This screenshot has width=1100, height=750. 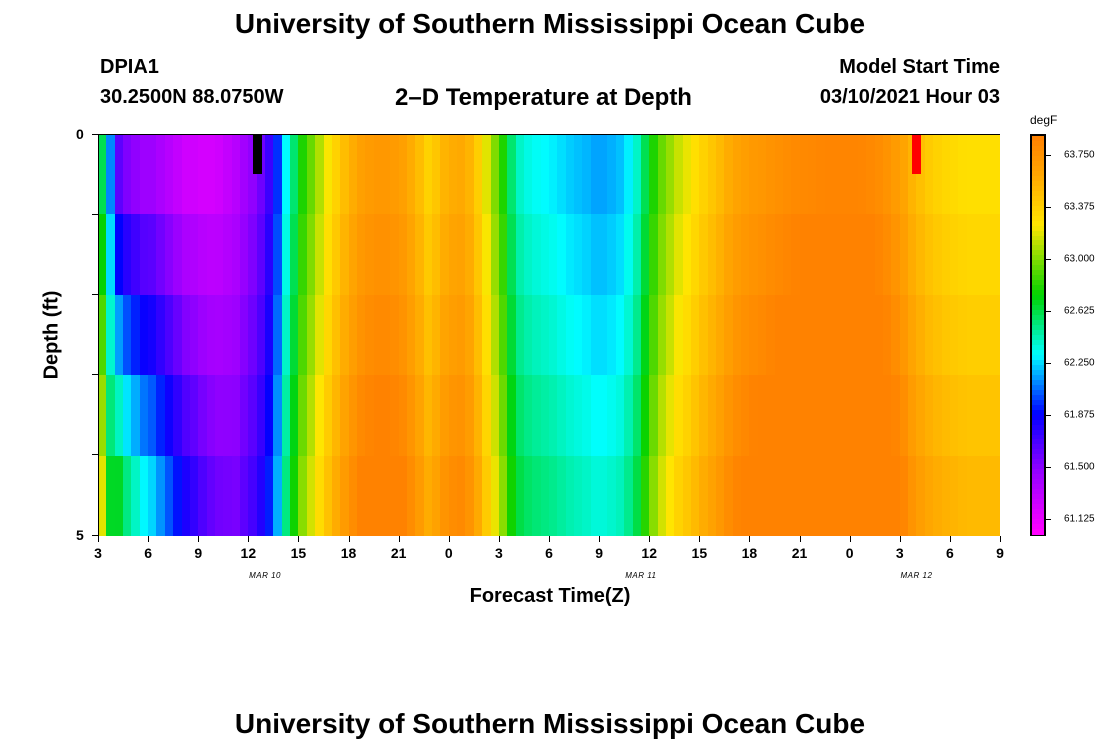 What do you see at coordinates (543, 97) in the screenshot?
I see `plot-title: 2–D Temperature at Depth` at bounding box center [543, 97].